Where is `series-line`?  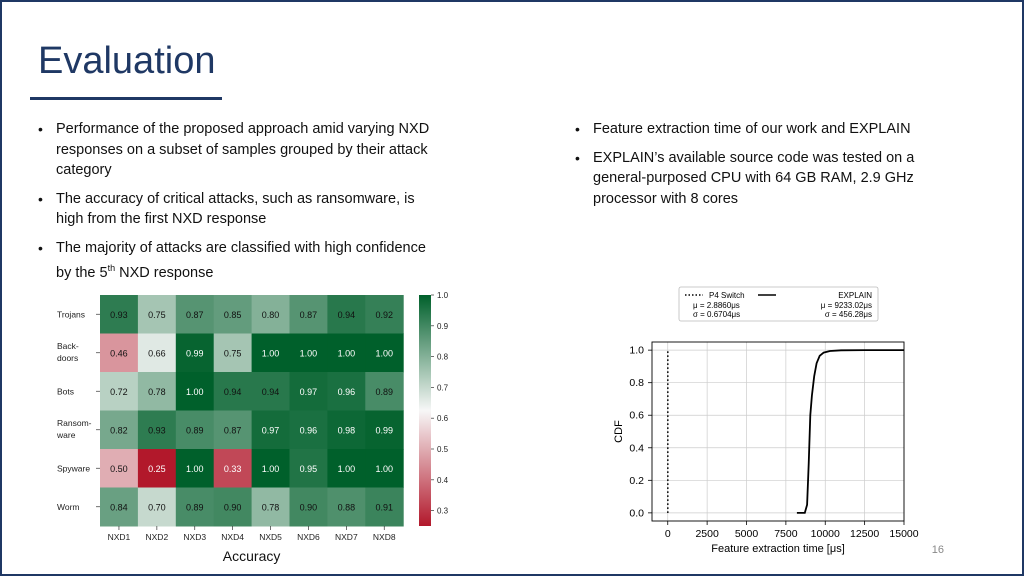
series-line is located at coordinates (850, 431).